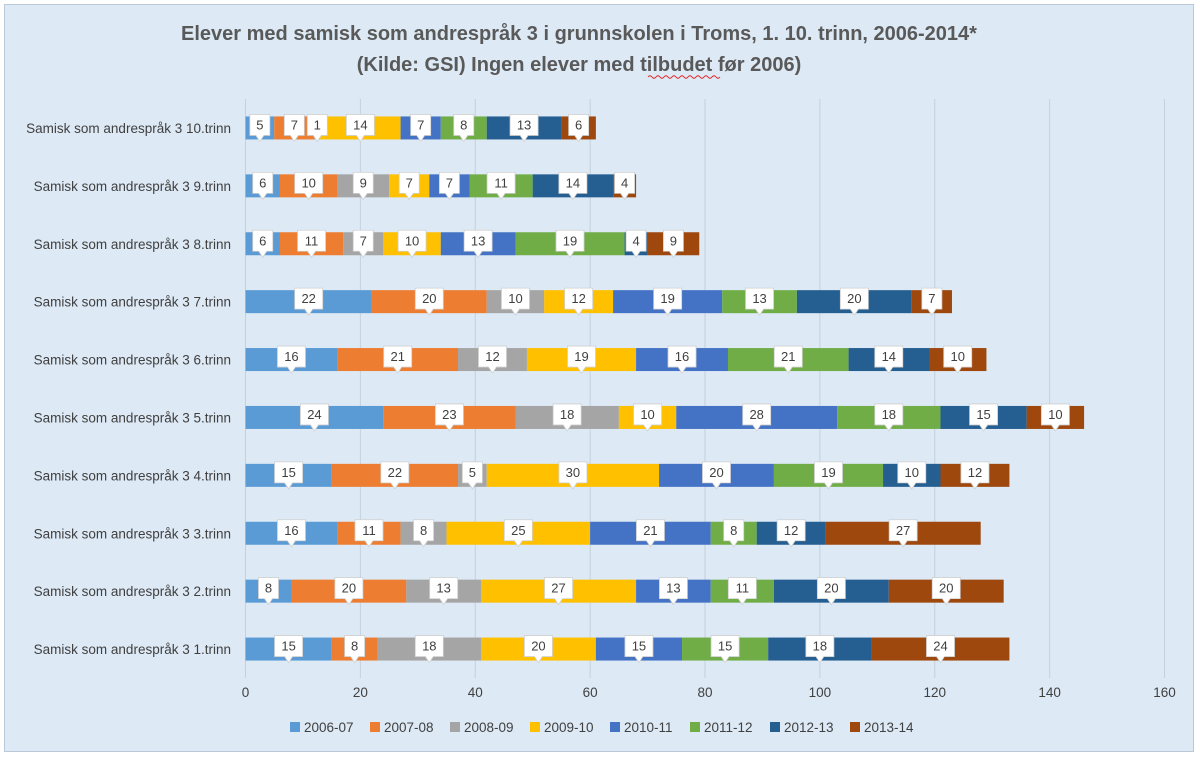 Image resolution: width=1200 pixels, height=758 pixels. Describe the element at coordinates (132, 475) in the screenshot. I see `category-label: Samisk som andrespråk 3 4.trinn` at that location.